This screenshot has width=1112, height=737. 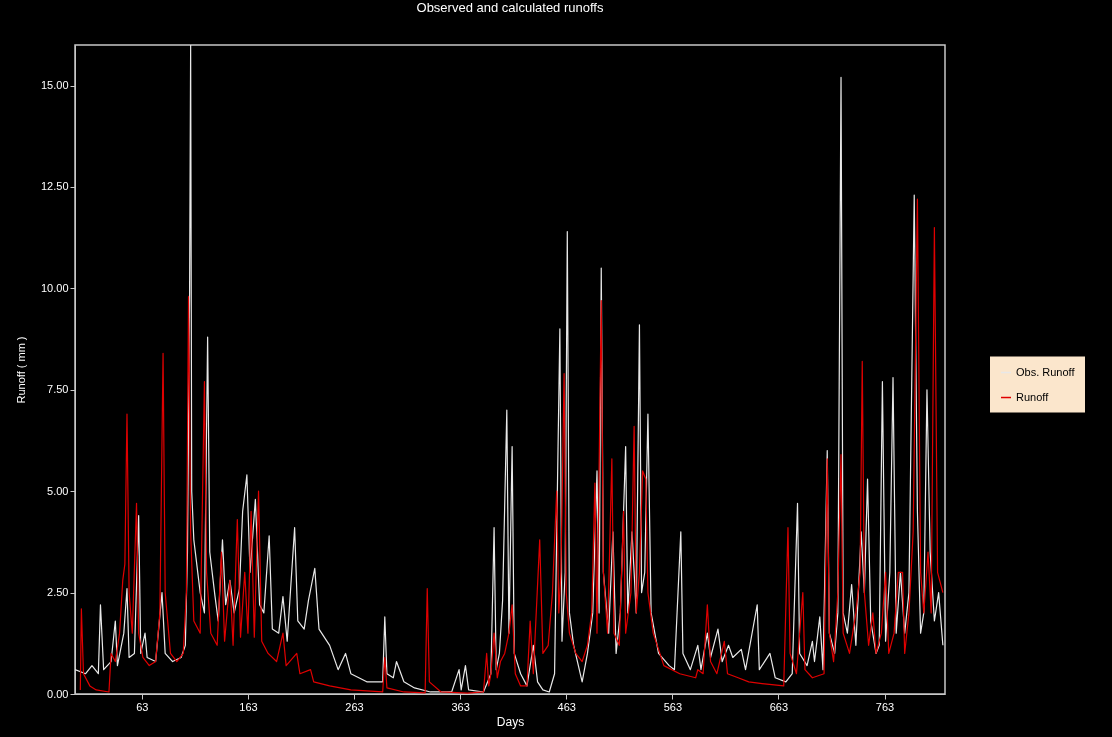 I want to click on legend-label: Obs. Runoff, so click(x=1046, y=371).